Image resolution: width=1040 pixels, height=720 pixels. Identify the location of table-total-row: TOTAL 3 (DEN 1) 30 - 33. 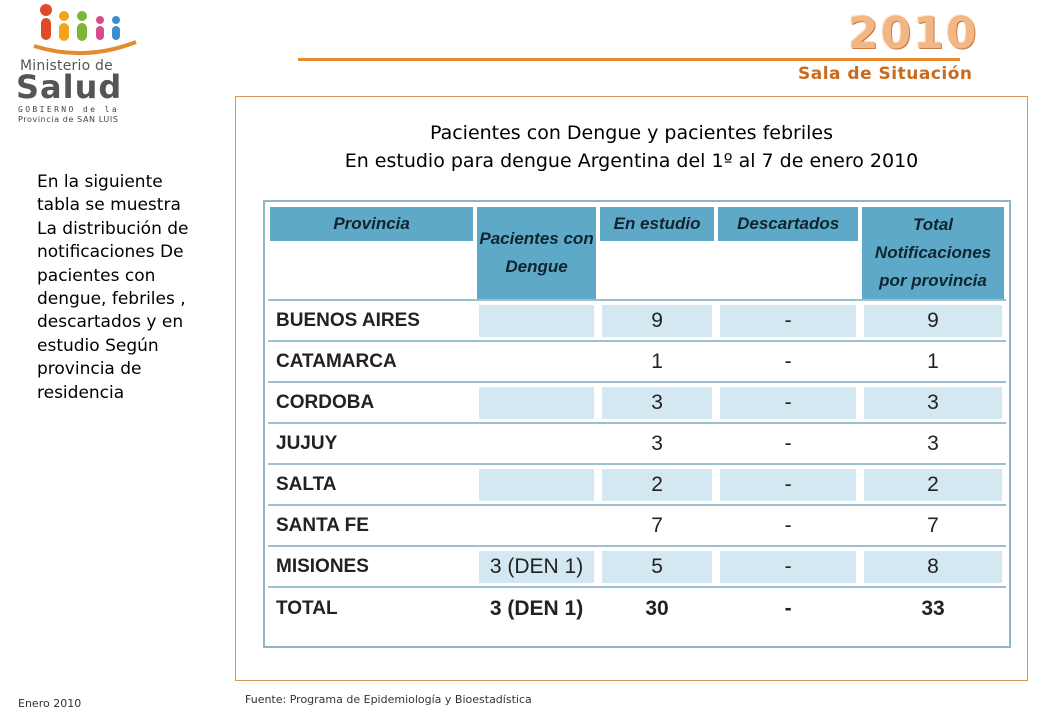
(637, 608).